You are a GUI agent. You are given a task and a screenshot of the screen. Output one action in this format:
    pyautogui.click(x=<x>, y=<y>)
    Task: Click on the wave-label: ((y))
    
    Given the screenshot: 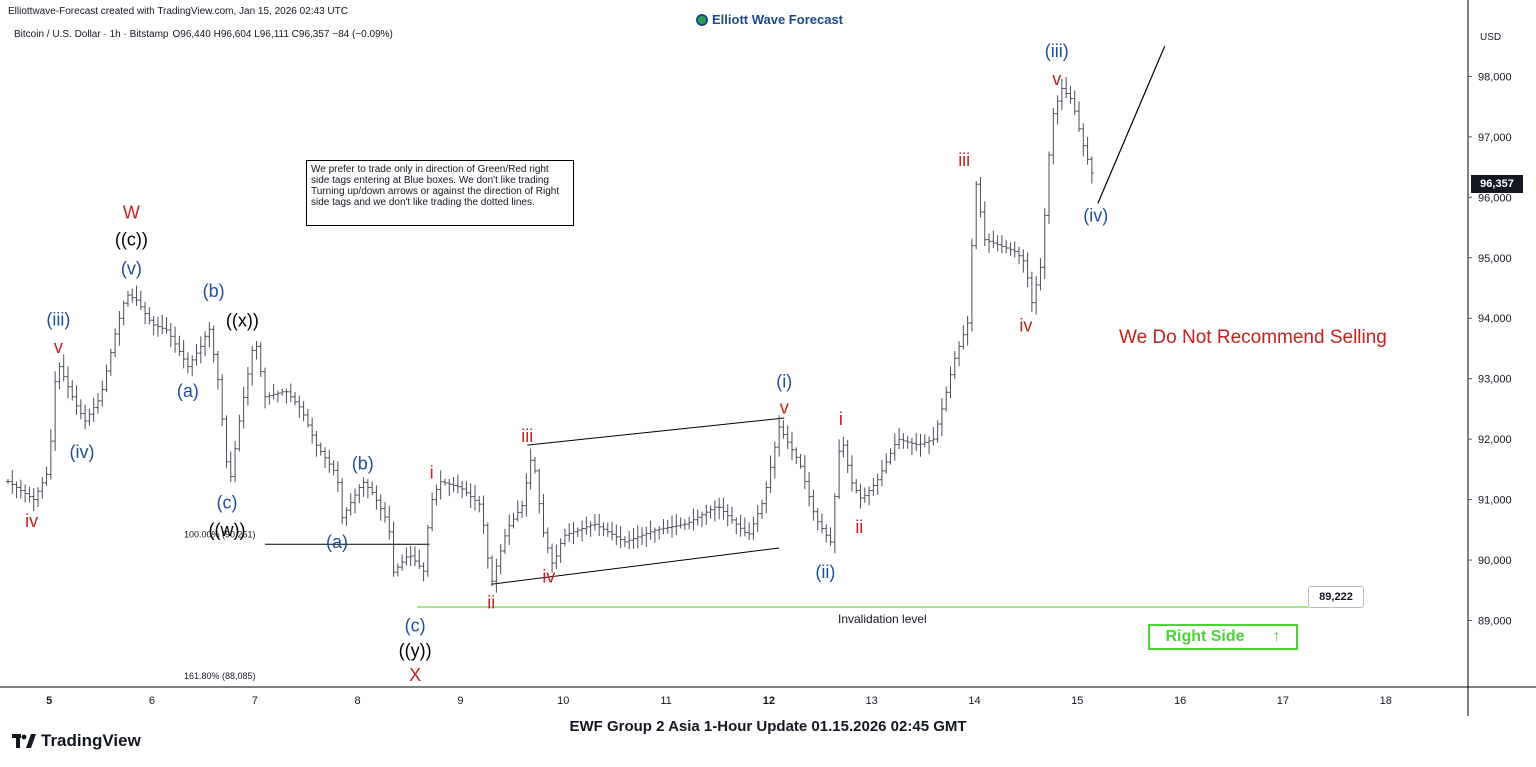 What is the action you would take?
    pyautogui.click(x=415, y=651)
    